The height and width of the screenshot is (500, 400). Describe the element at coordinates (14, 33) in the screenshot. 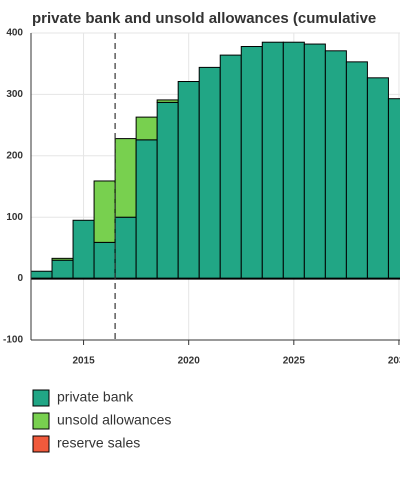

I see `y-tick-label: 400` at that location.